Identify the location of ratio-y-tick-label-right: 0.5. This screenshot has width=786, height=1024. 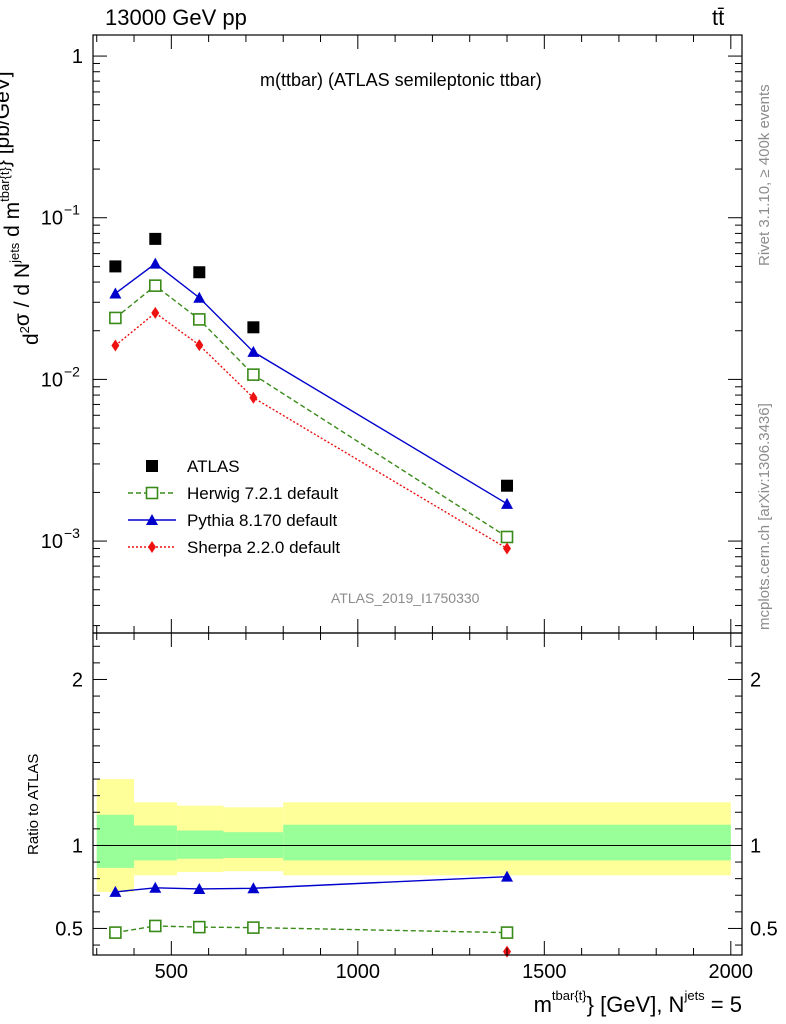
(764, 929).